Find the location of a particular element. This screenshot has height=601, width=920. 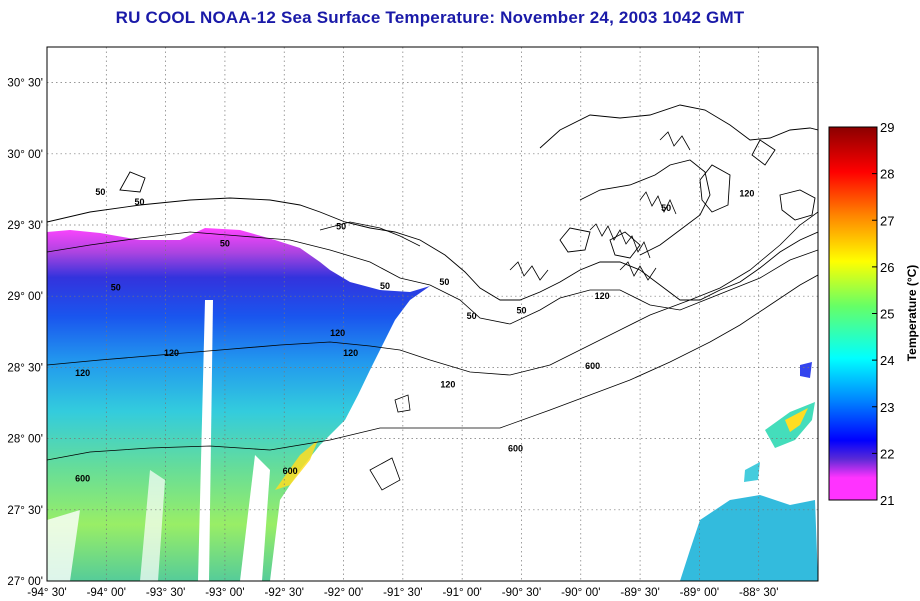

colorbar-tick-label: 27 is located at coordinates (887, 220).